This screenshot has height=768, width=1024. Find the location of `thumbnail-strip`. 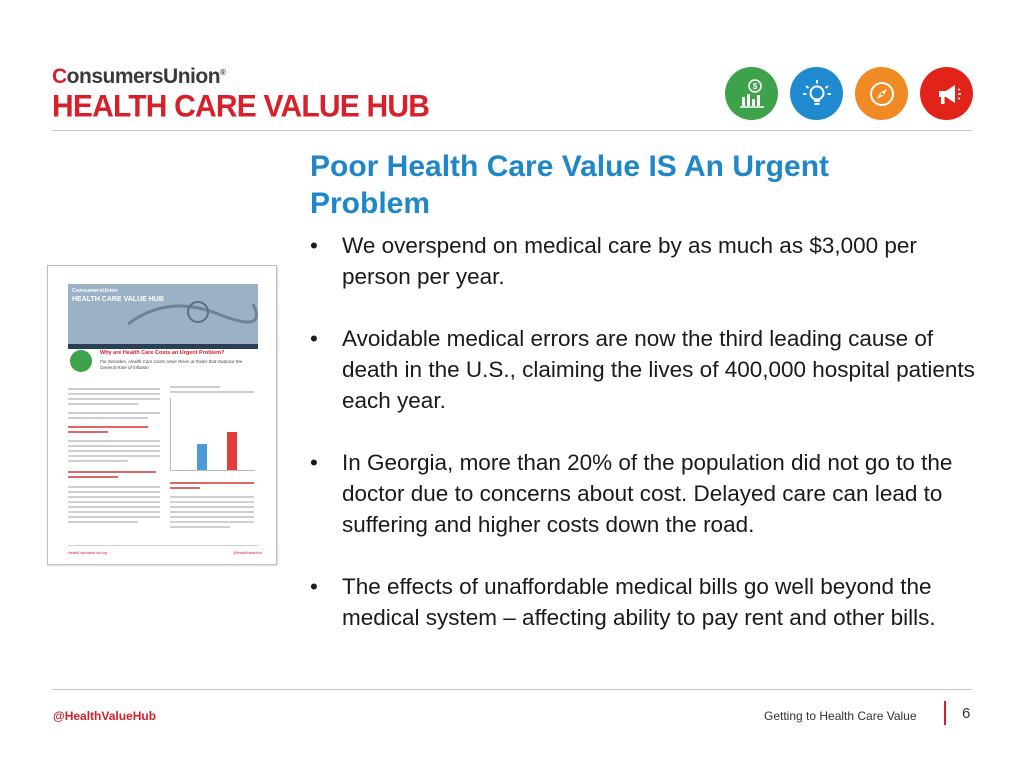

thumbnail-strip is located at coordinates (163, 346).